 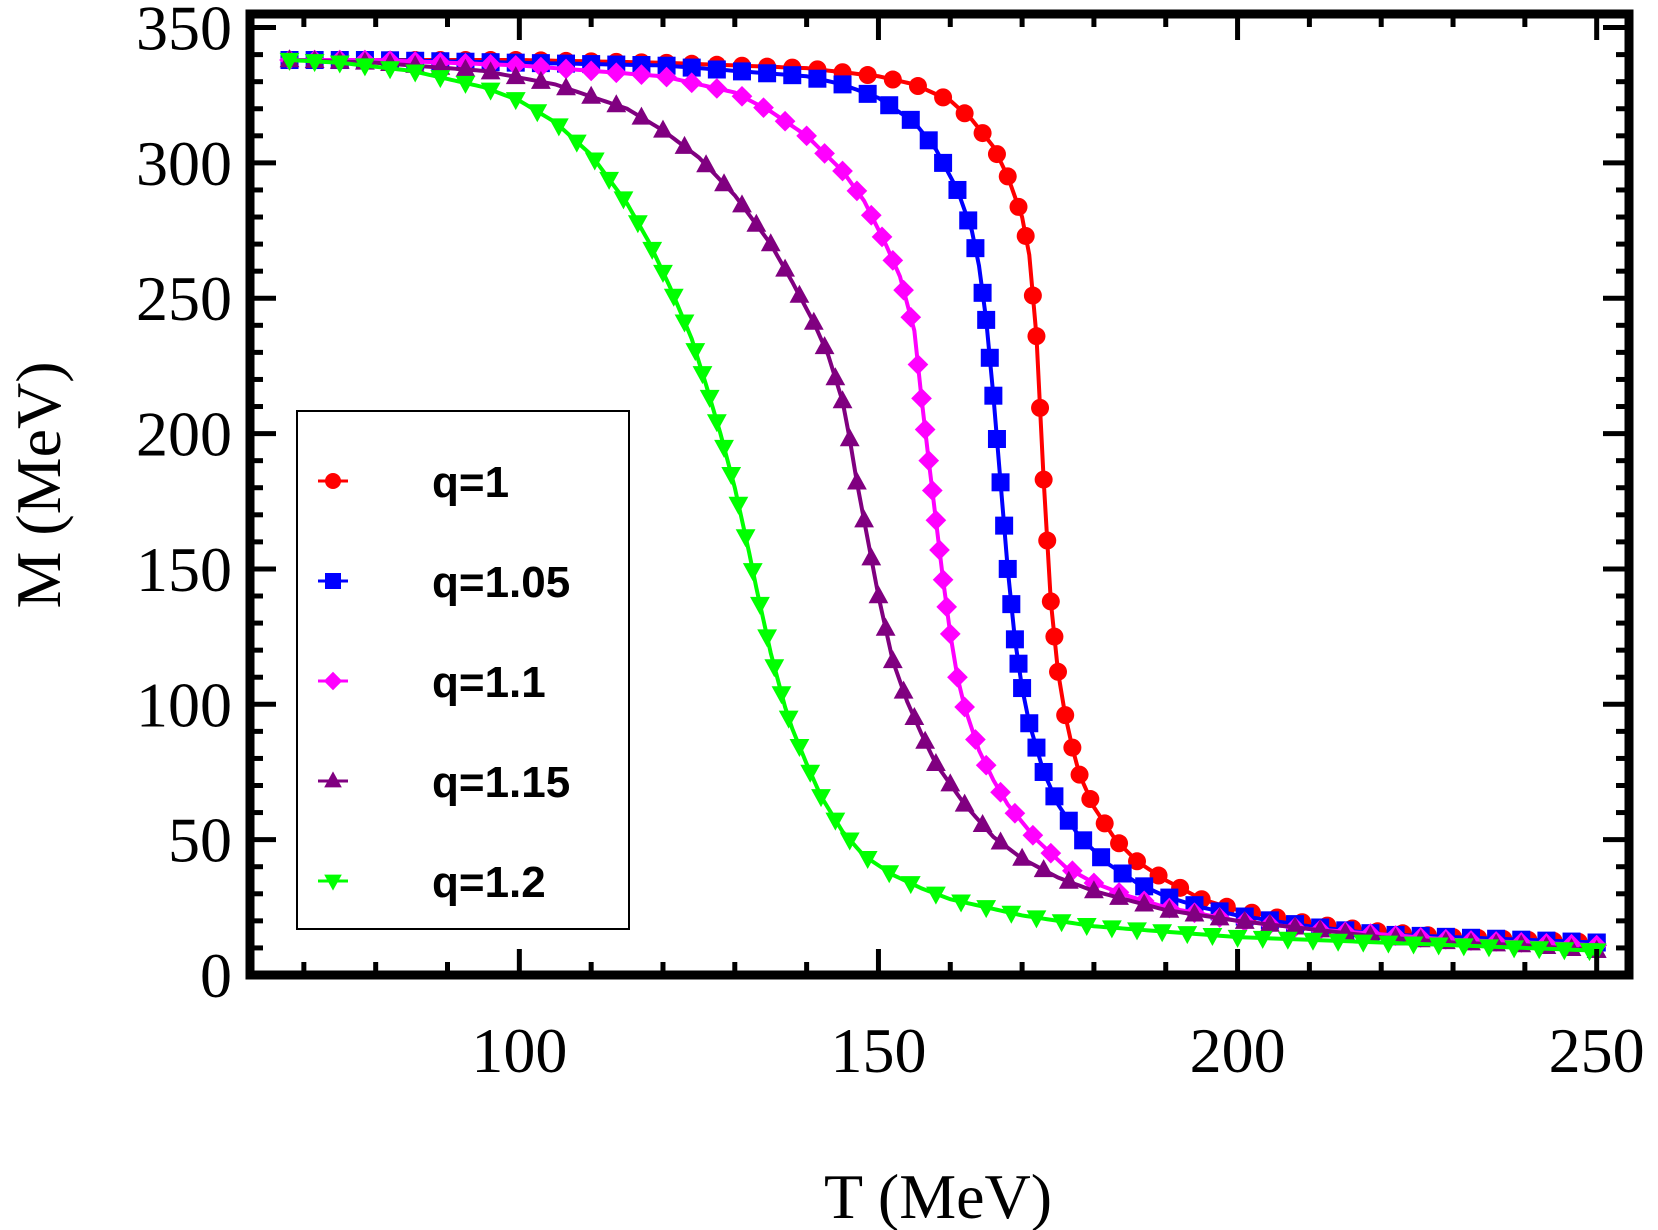 What do you see at coordinates (333, 481) in the screenshot?
I see `legend-marker-circle-icon` at bounding box center [333, 481].